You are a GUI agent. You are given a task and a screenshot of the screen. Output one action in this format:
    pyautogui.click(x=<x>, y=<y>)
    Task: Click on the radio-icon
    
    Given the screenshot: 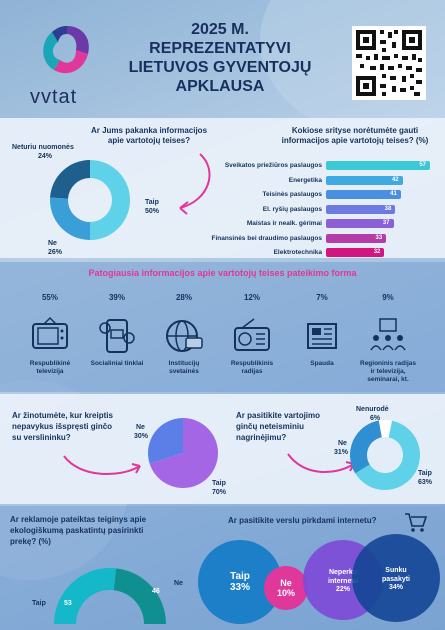 What is the action you would take?
    pyautogui.click(x=252, y=334)
    